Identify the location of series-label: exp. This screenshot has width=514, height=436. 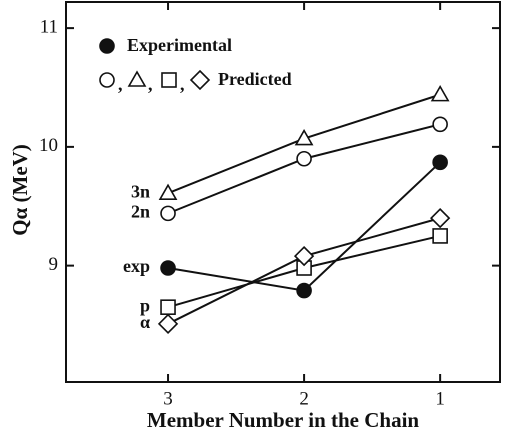
(136, 266).